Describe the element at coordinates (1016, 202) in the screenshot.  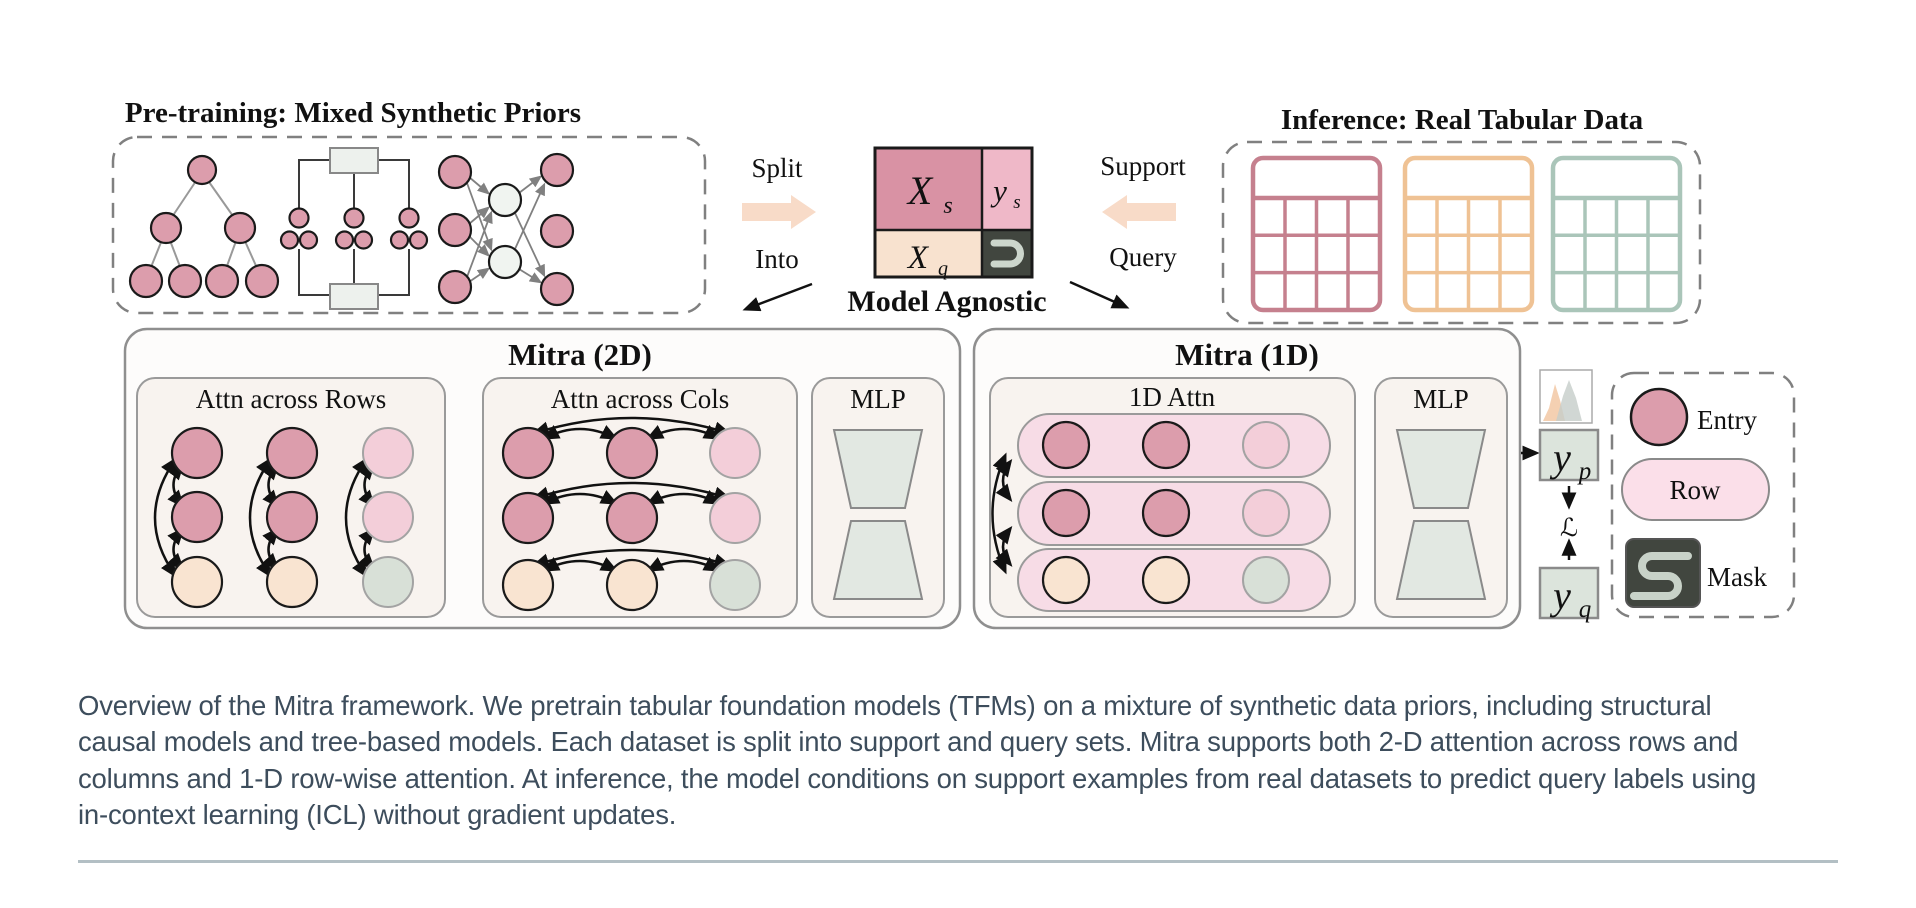
I see `ys-subscript: s` at that location.